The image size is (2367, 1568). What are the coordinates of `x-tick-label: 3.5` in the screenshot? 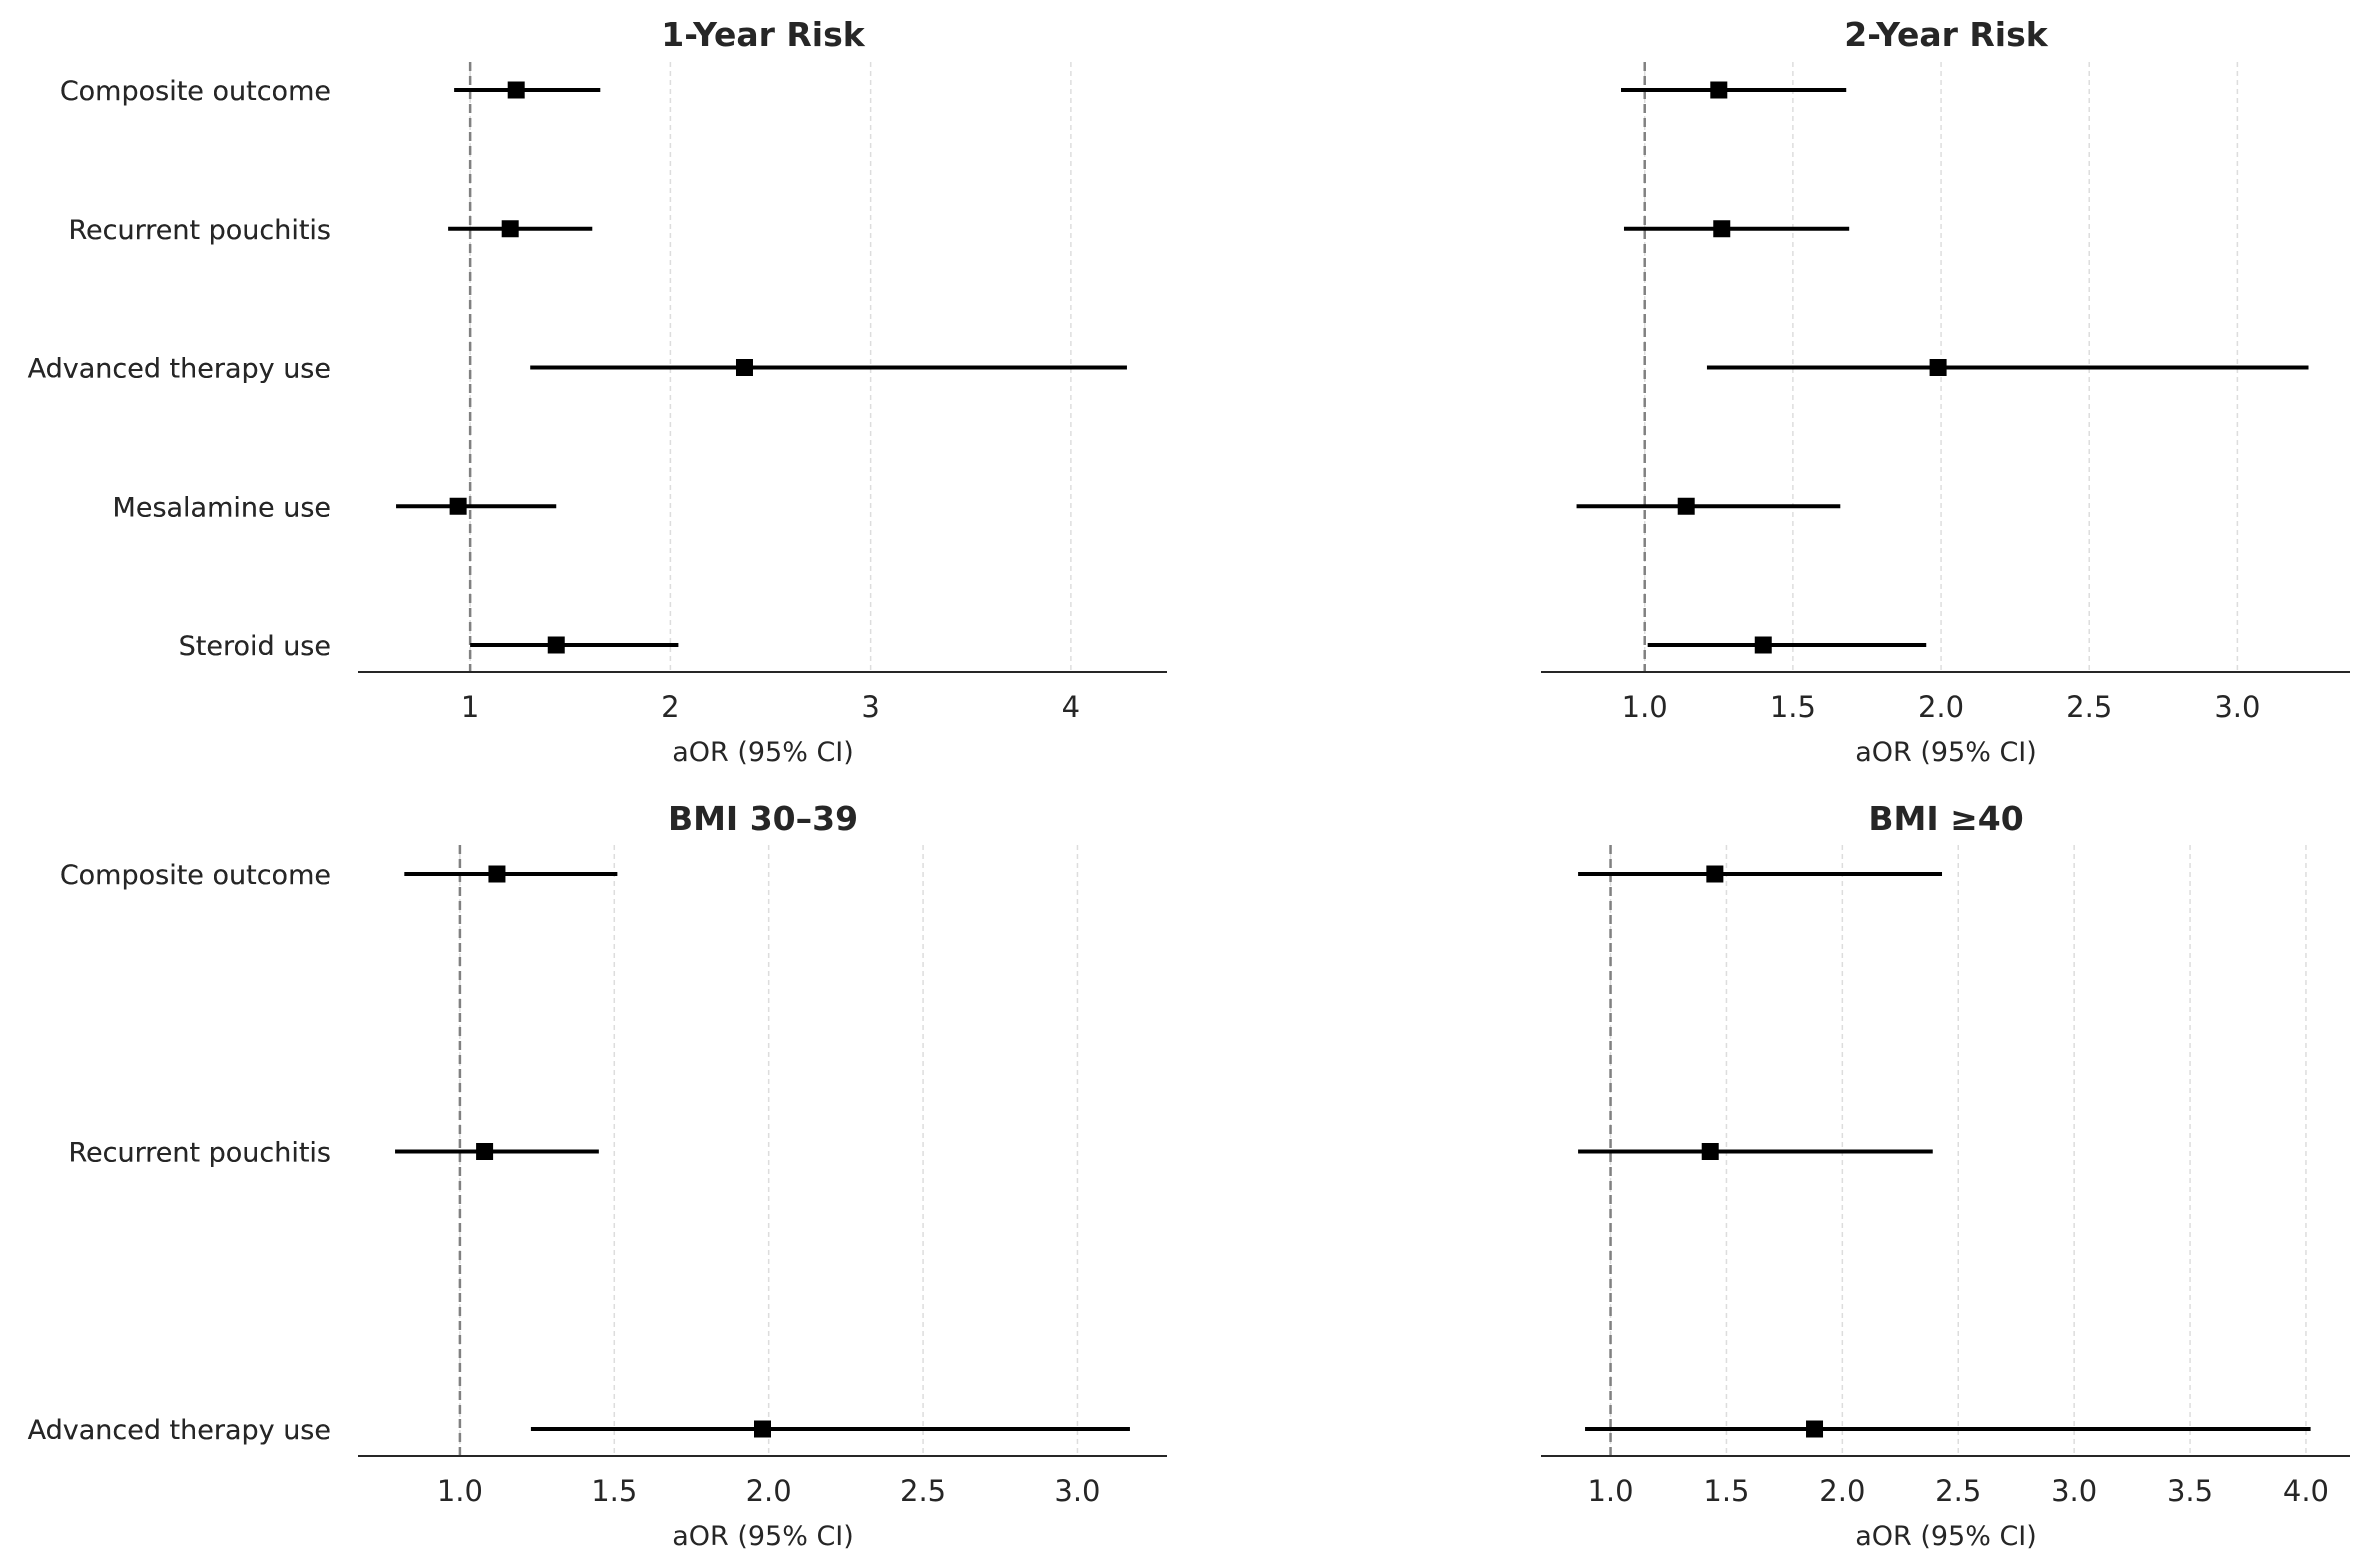 It's located at (2190, 1491).